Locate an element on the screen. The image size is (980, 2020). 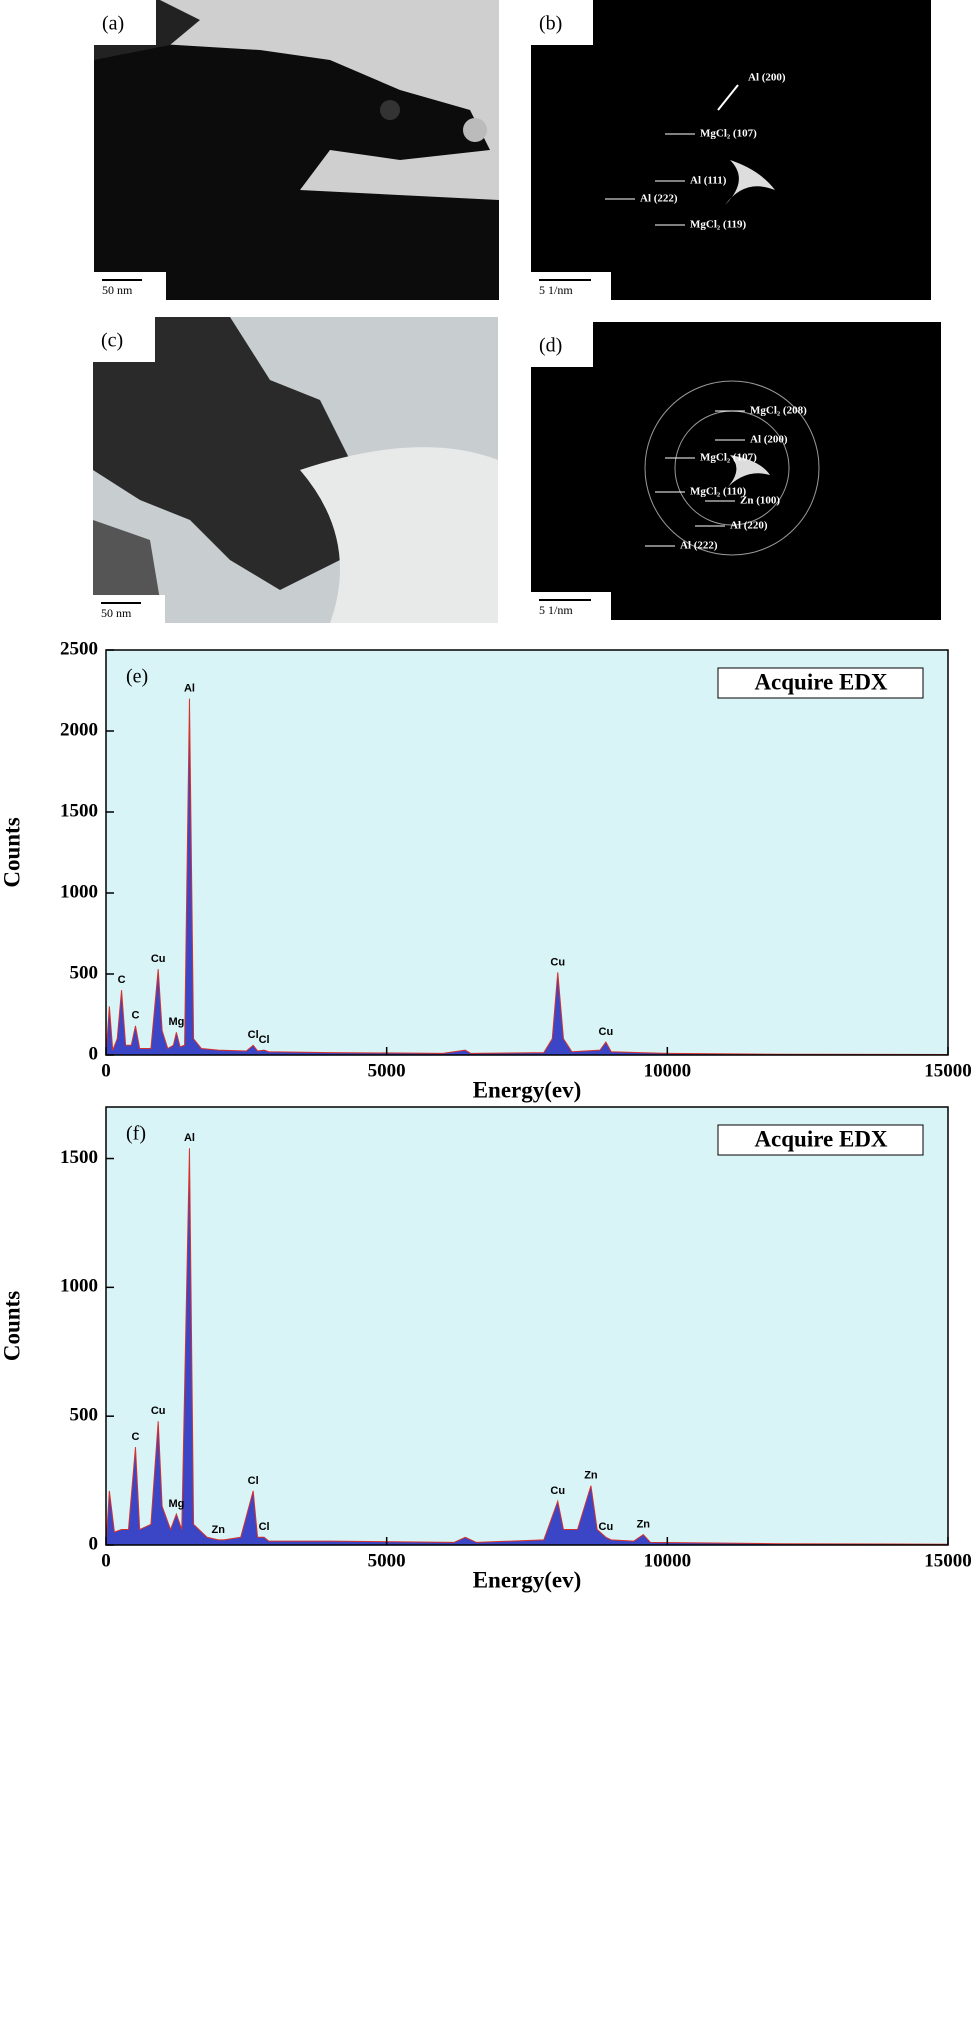
diffraction-label: MgCl₂ (119) is located at coordinates (718, 225).